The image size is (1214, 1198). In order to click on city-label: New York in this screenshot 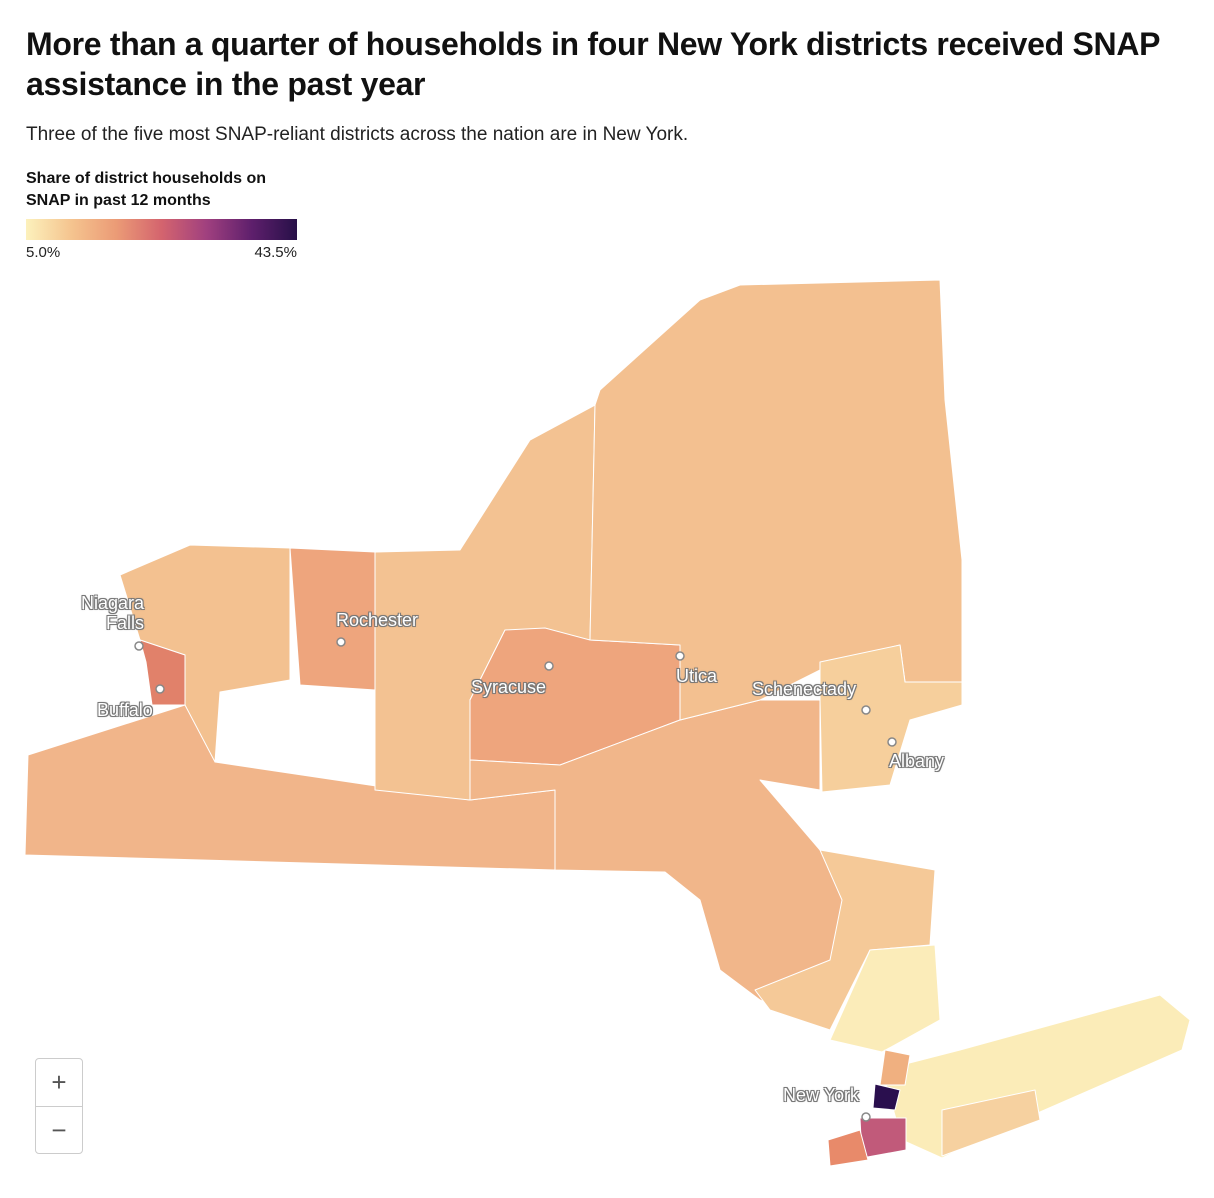, I will do `click(821, 1095)`.